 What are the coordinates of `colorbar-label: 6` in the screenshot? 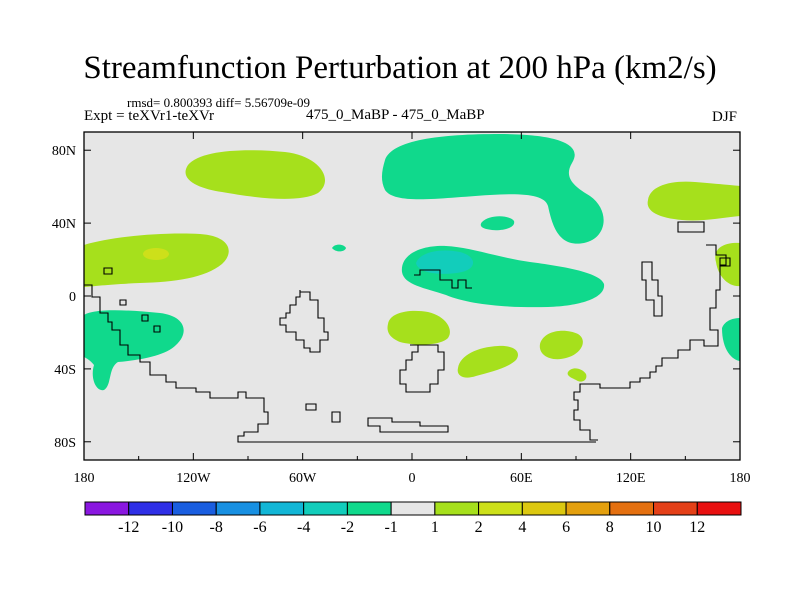 It's located at (566, 527).